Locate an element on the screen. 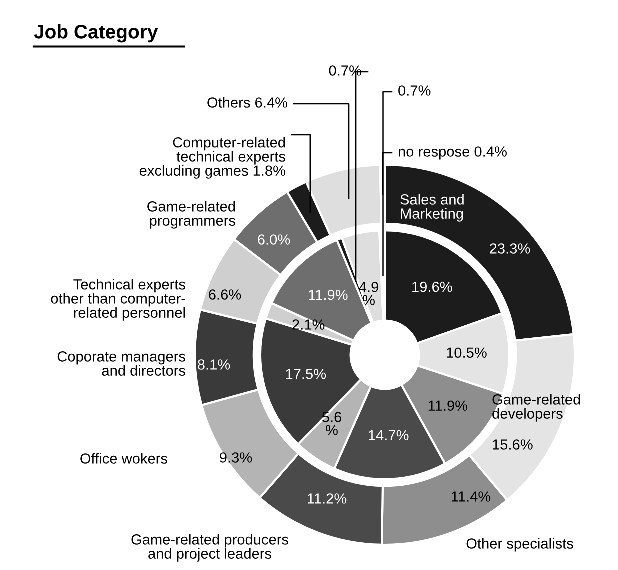 The height and width of the screenshot is (570, 618). data-label: 2.1% is located at coordinates (308, 325).